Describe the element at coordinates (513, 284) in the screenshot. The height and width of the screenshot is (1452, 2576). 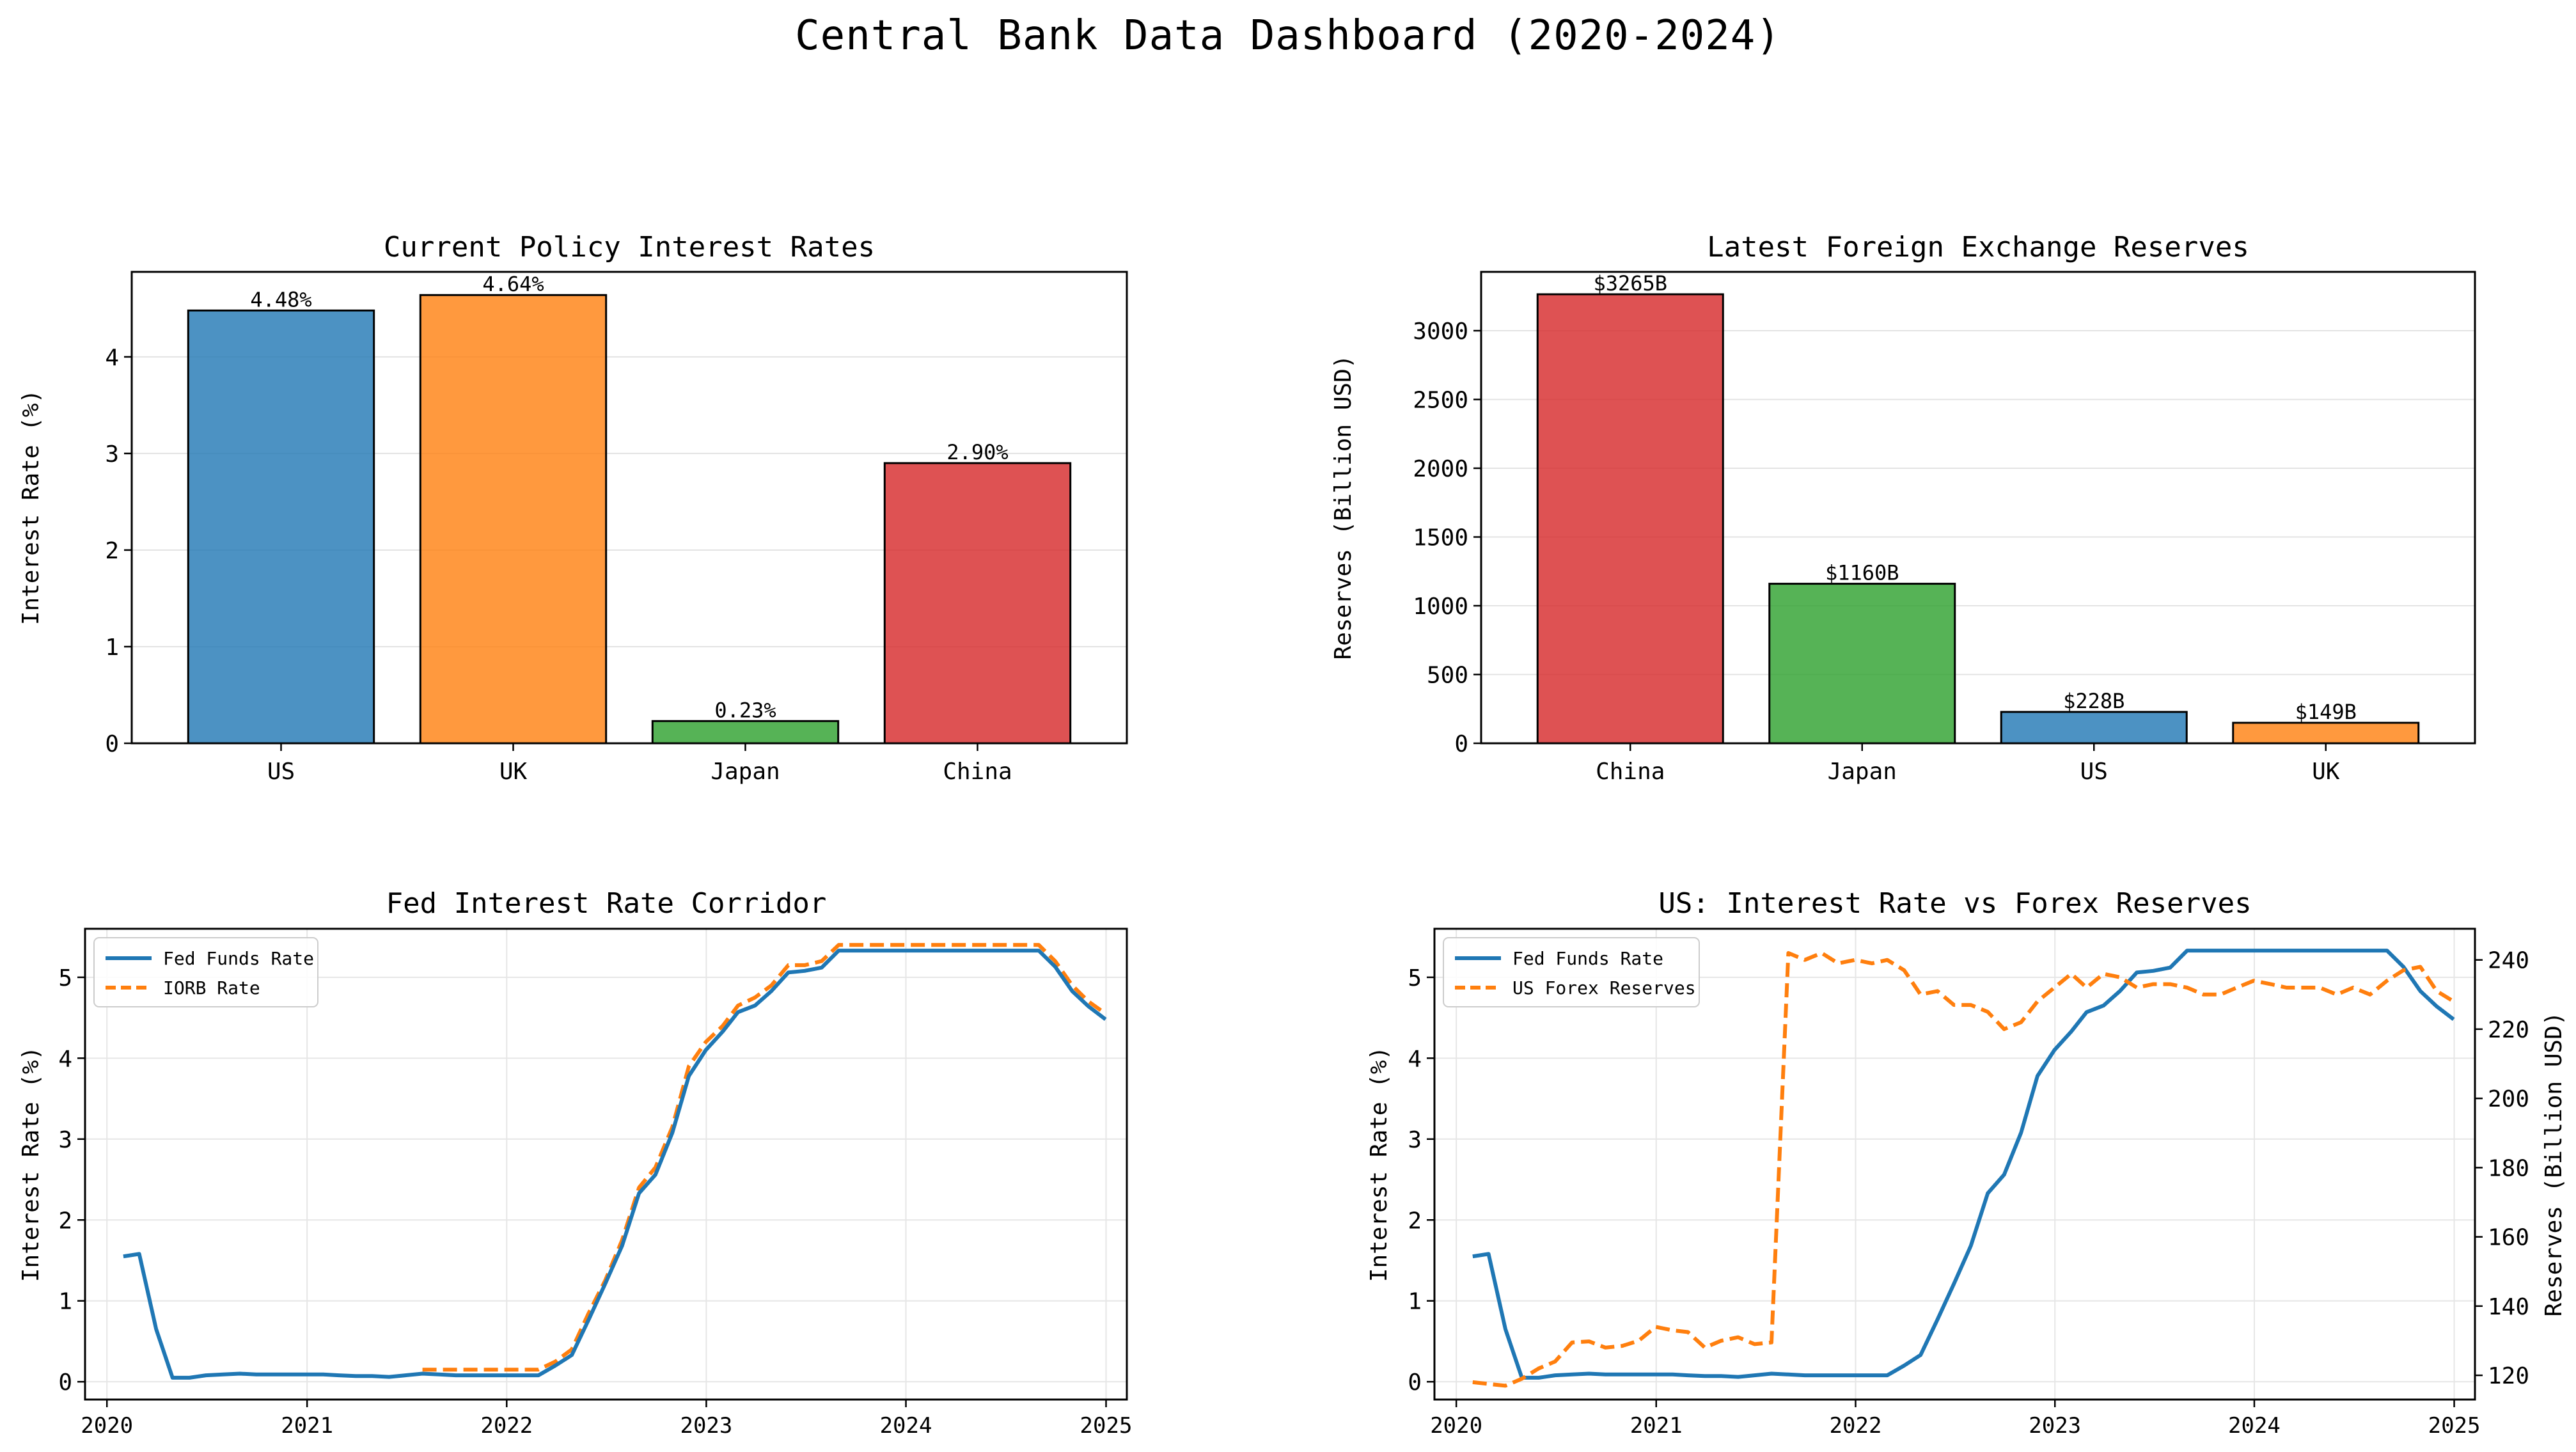
I see `policy-rates-value-label: 4.64%` at that location.